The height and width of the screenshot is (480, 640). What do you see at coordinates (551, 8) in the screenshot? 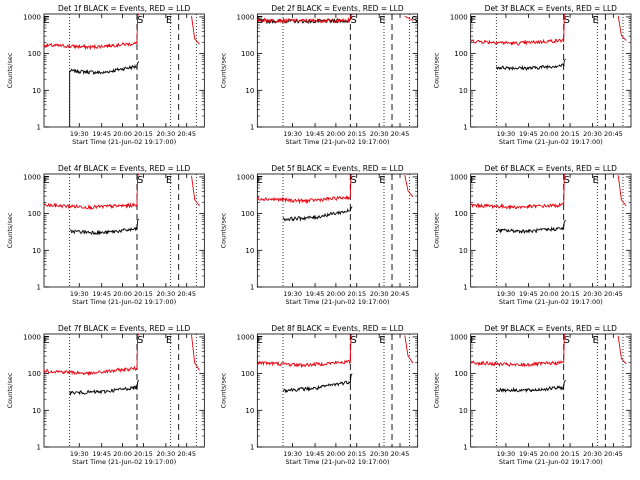
I see `panel-title: Det 3f BLACK = Events, RED = LLD` at bounding box center [551, 8].